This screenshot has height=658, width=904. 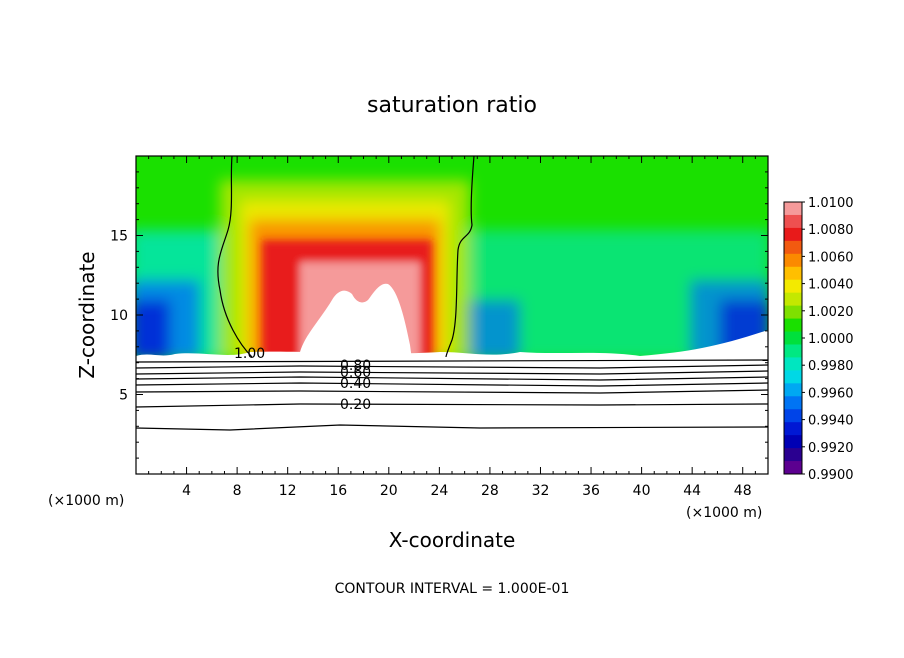 What do you see at coordinates (119, 237) in the screenshot?
I see `y-tick-label: 15` at bounding box center [119, 237].